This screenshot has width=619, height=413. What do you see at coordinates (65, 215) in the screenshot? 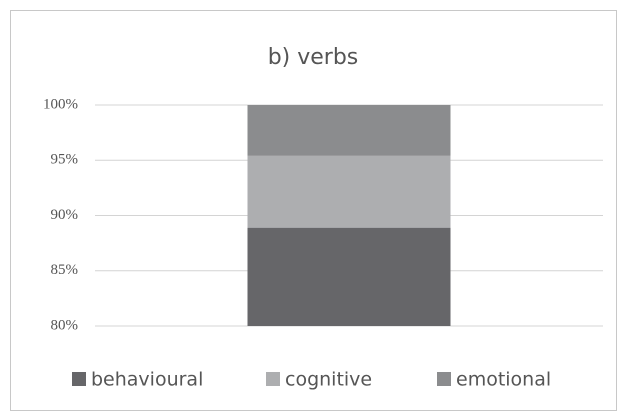
I see `y-tick-label: 90%` at bounding box center [65, 215].